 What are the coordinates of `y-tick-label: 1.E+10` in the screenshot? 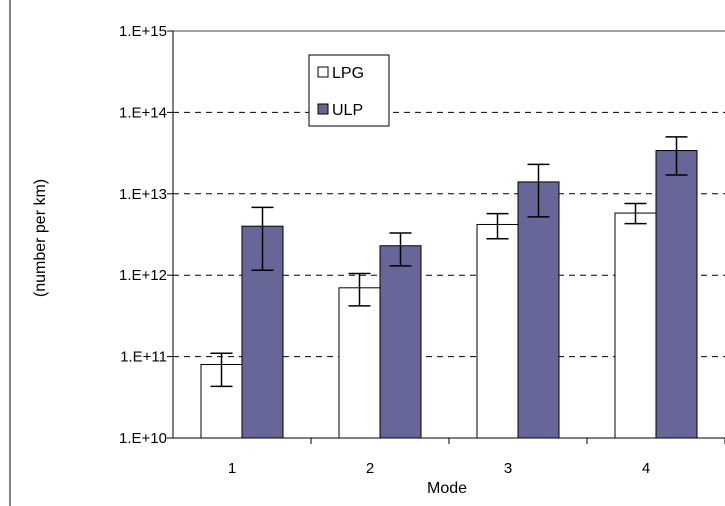 It's located at (143, 438).